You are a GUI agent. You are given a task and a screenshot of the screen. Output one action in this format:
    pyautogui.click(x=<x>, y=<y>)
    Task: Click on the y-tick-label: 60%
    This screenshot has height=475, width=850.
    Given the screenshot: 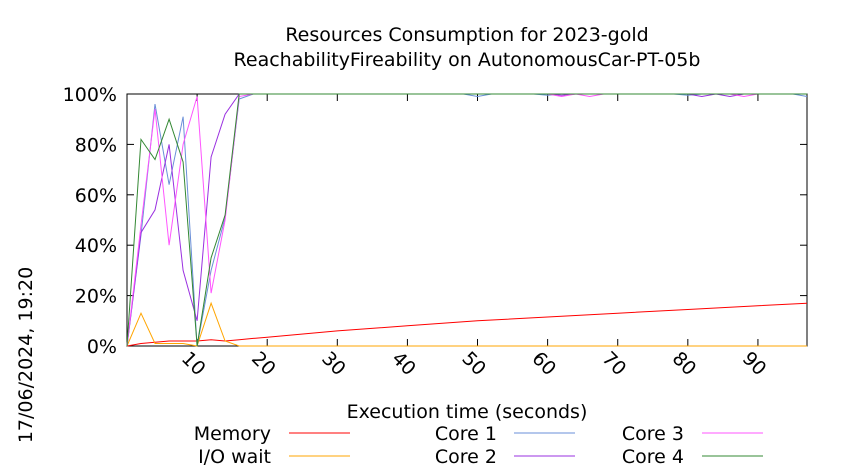 What is the action you would take?
    pyautogui.click(x=96, y=196)
    